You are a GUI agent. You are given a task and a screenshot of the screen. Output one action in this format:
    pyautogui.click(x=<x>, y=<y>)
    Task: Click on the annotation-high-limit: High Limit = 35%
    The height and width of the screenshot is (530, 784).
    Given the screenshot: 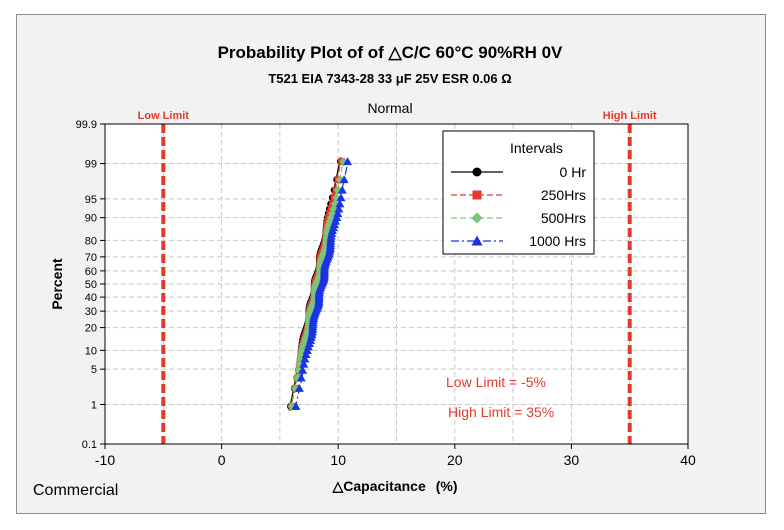 What is the action you would take?
    pyautogui.click(x=501, y=412)
    